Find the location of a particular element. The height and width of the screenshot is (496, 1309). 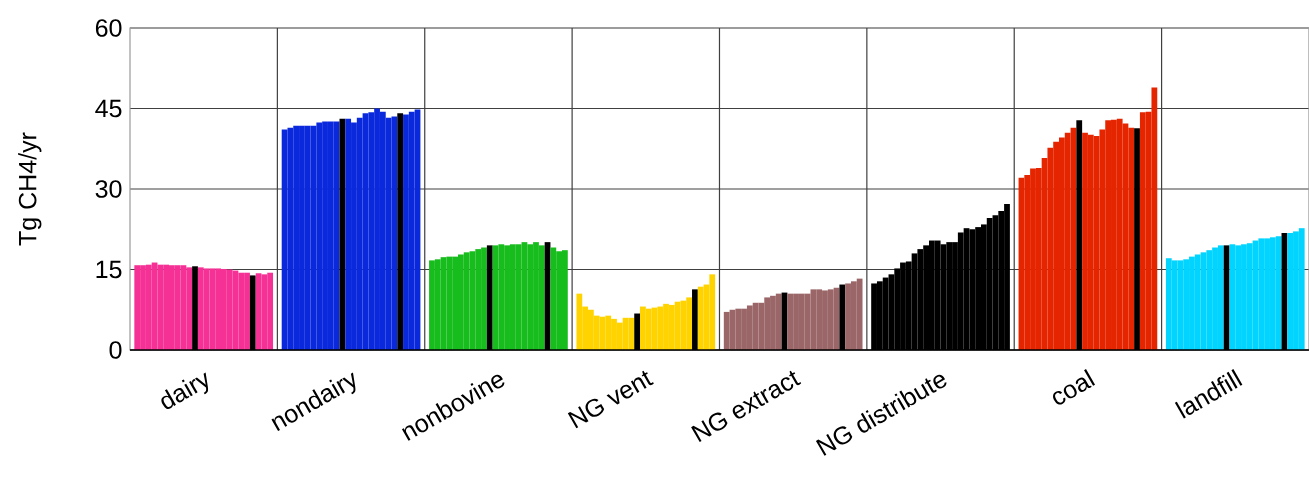

y-tick-label: 30 is located at coordinates (108, 189).